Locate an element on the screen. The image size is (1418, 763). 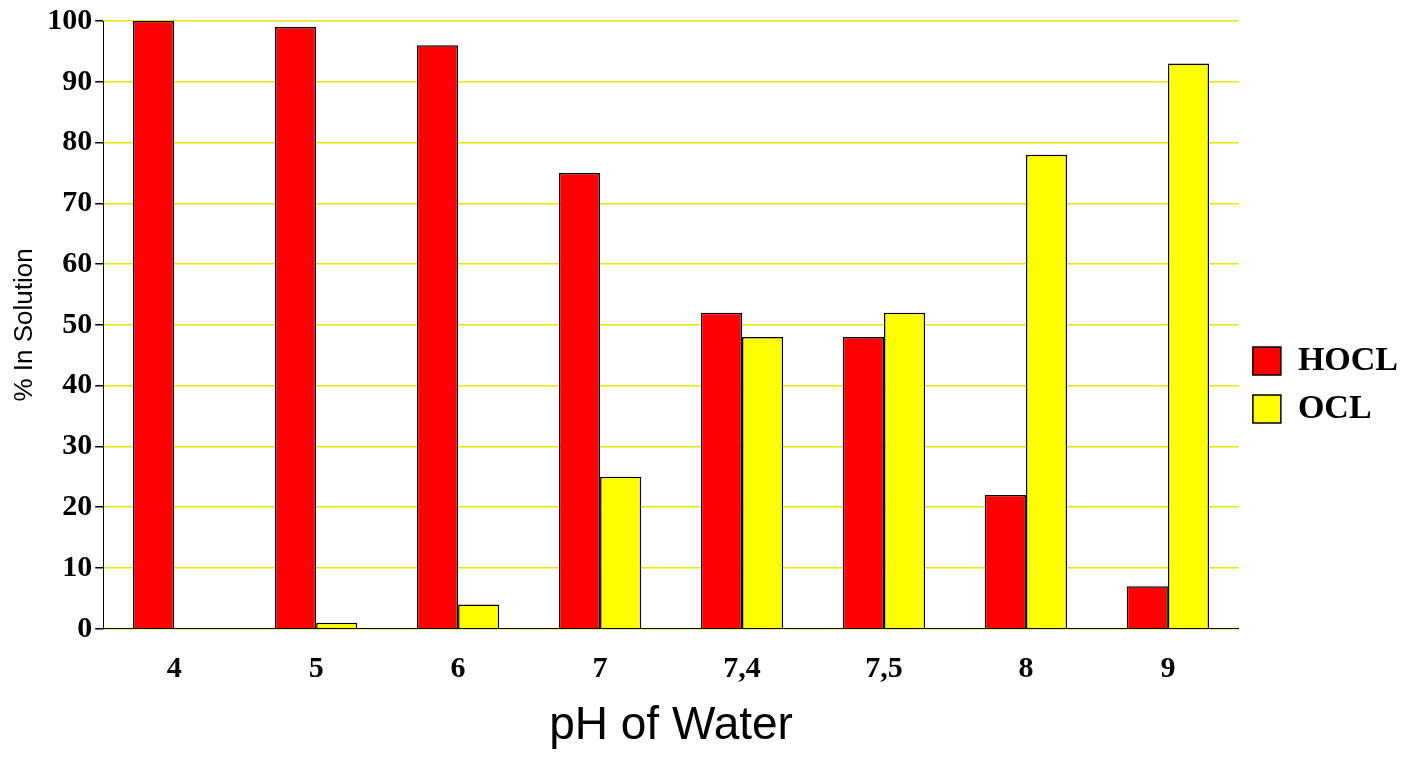
y-tick-label: 10 is located at coordinates (77, 565).